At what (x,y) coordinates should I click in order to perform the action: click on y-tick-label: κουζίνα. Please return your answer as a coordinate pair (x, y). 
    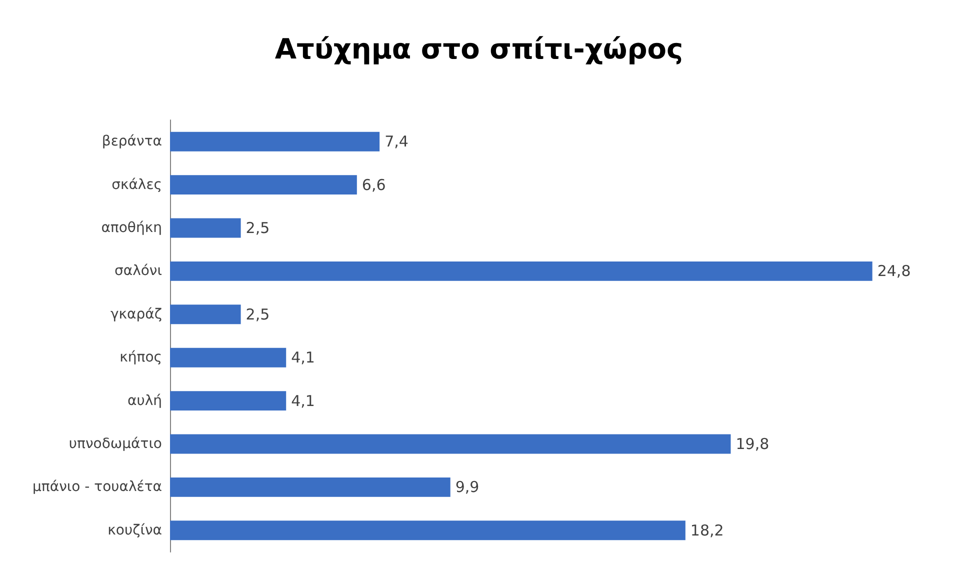
    Looking at the image, I should click on (135, 530).